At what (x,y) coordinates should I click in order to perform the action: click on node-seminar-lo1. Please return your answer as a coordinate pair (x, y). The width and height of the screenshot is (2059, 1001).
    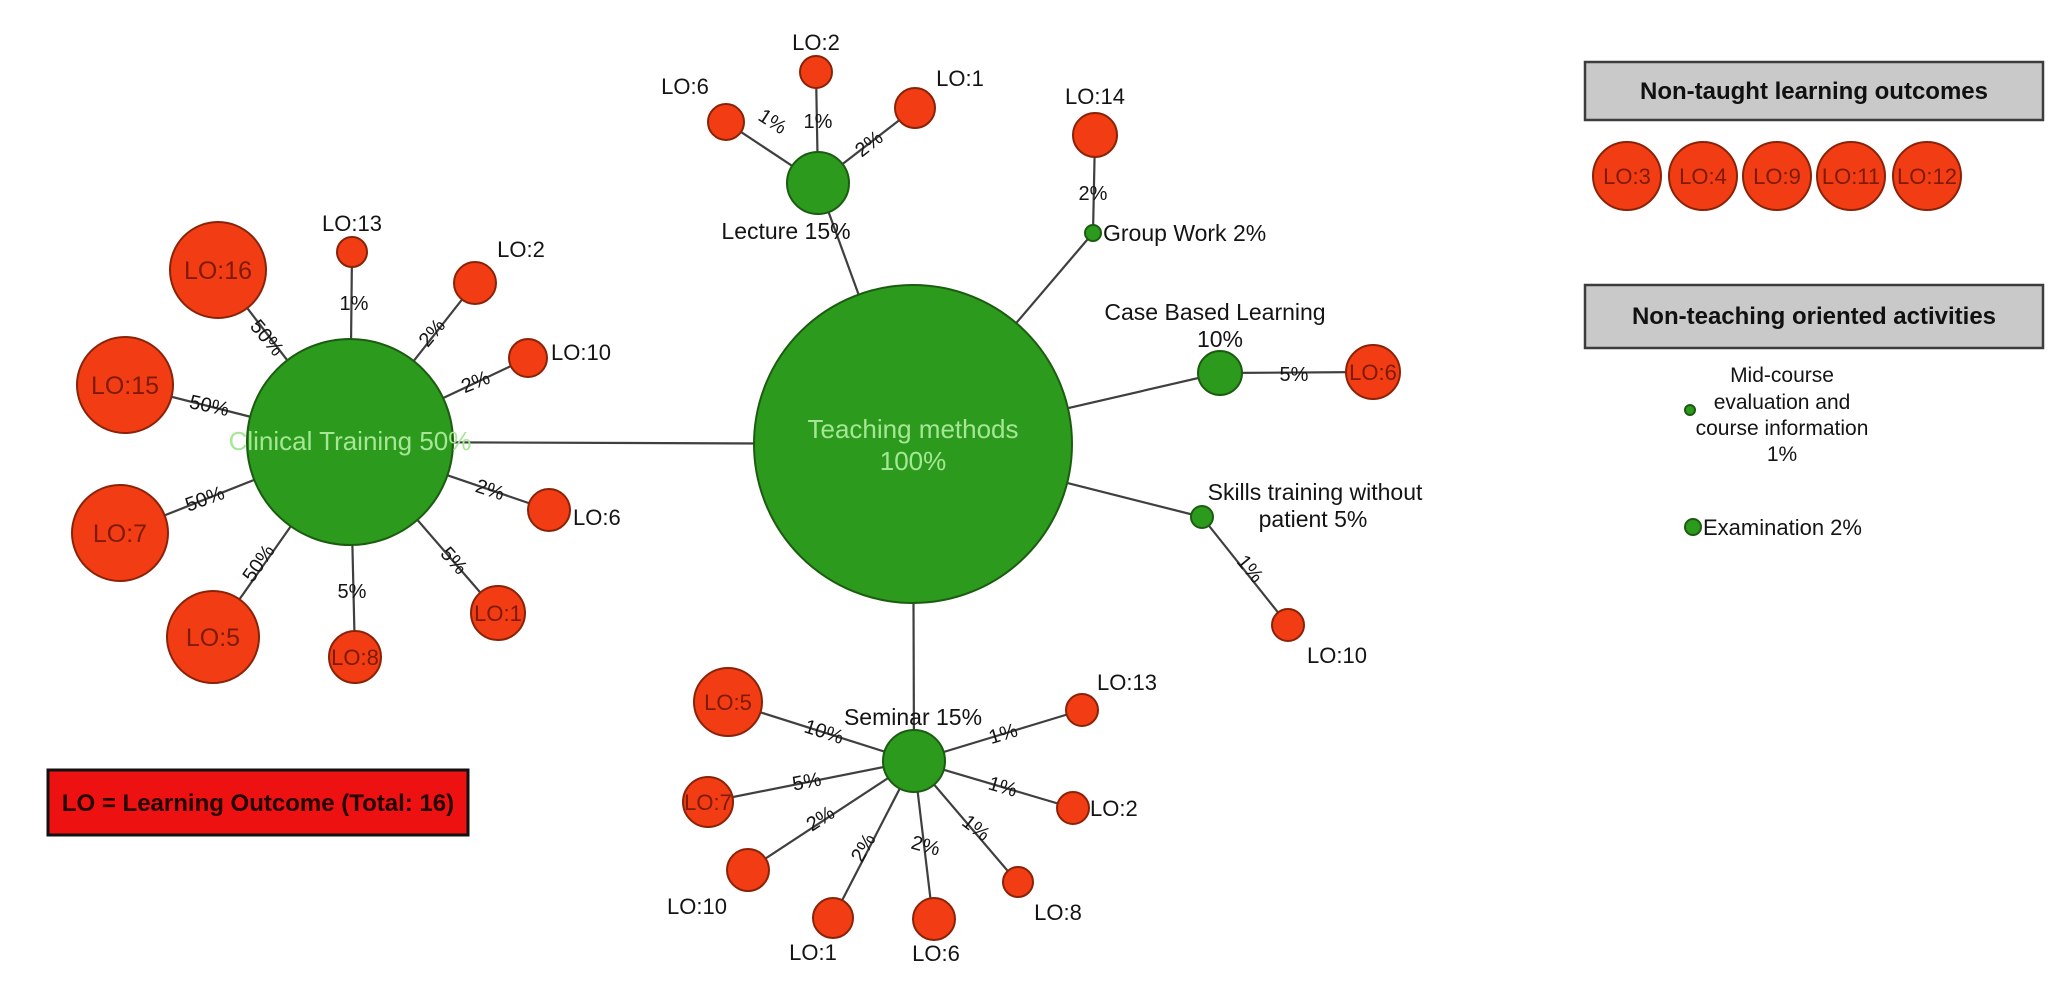
    Looking at the image, I should click on (833, 918).